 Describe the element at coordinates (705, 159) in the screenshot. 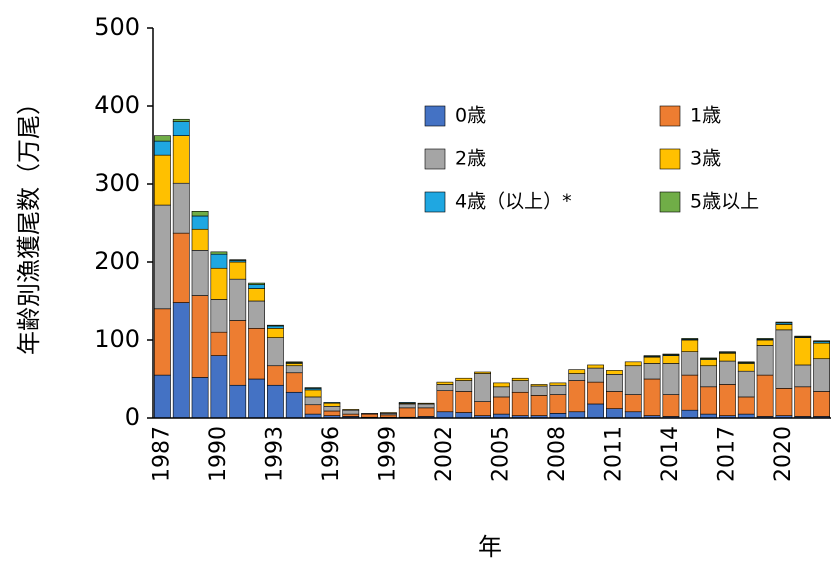

I see `legend-label: 3歳` at that location.